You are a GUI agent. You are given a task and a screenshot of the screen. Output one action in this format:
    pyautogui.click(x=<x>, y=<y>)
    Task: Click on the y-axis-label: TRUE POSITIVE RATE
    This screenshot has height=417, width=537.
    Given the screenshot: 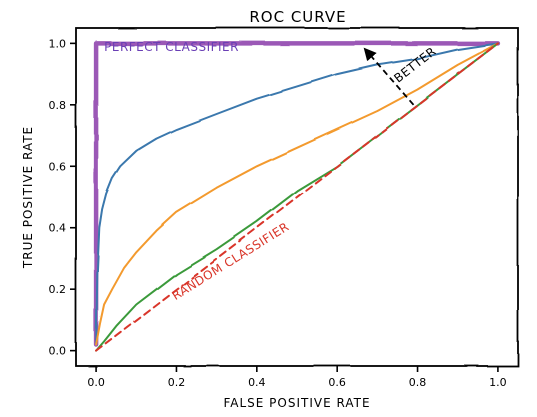 What is the action you would take?
    pyautogui.click(x=28, y=197)
    